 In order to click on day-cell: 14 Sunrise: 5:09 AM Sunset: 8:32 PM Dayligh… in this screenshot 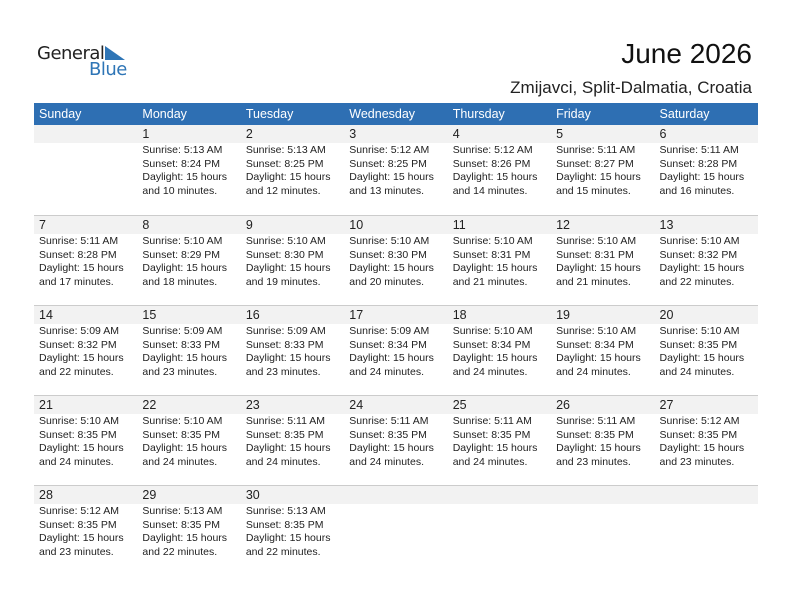, I will do `click(85, 350)`.